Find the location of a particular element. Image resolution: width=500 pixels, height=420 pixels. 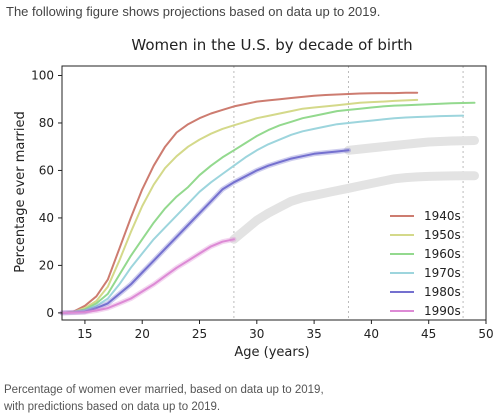

y-axis-label: Percentage ever married is located at coordinates (20, 191).